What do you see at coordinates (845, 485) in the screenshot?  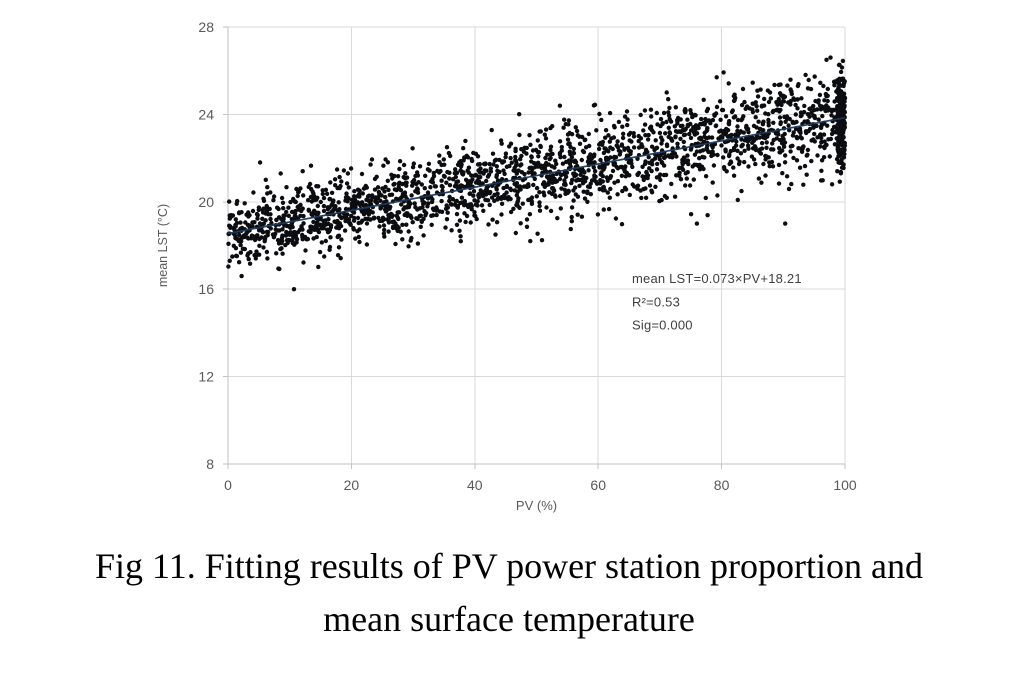 I see `x-tick-label: 100` at bounding box center [845, 485].